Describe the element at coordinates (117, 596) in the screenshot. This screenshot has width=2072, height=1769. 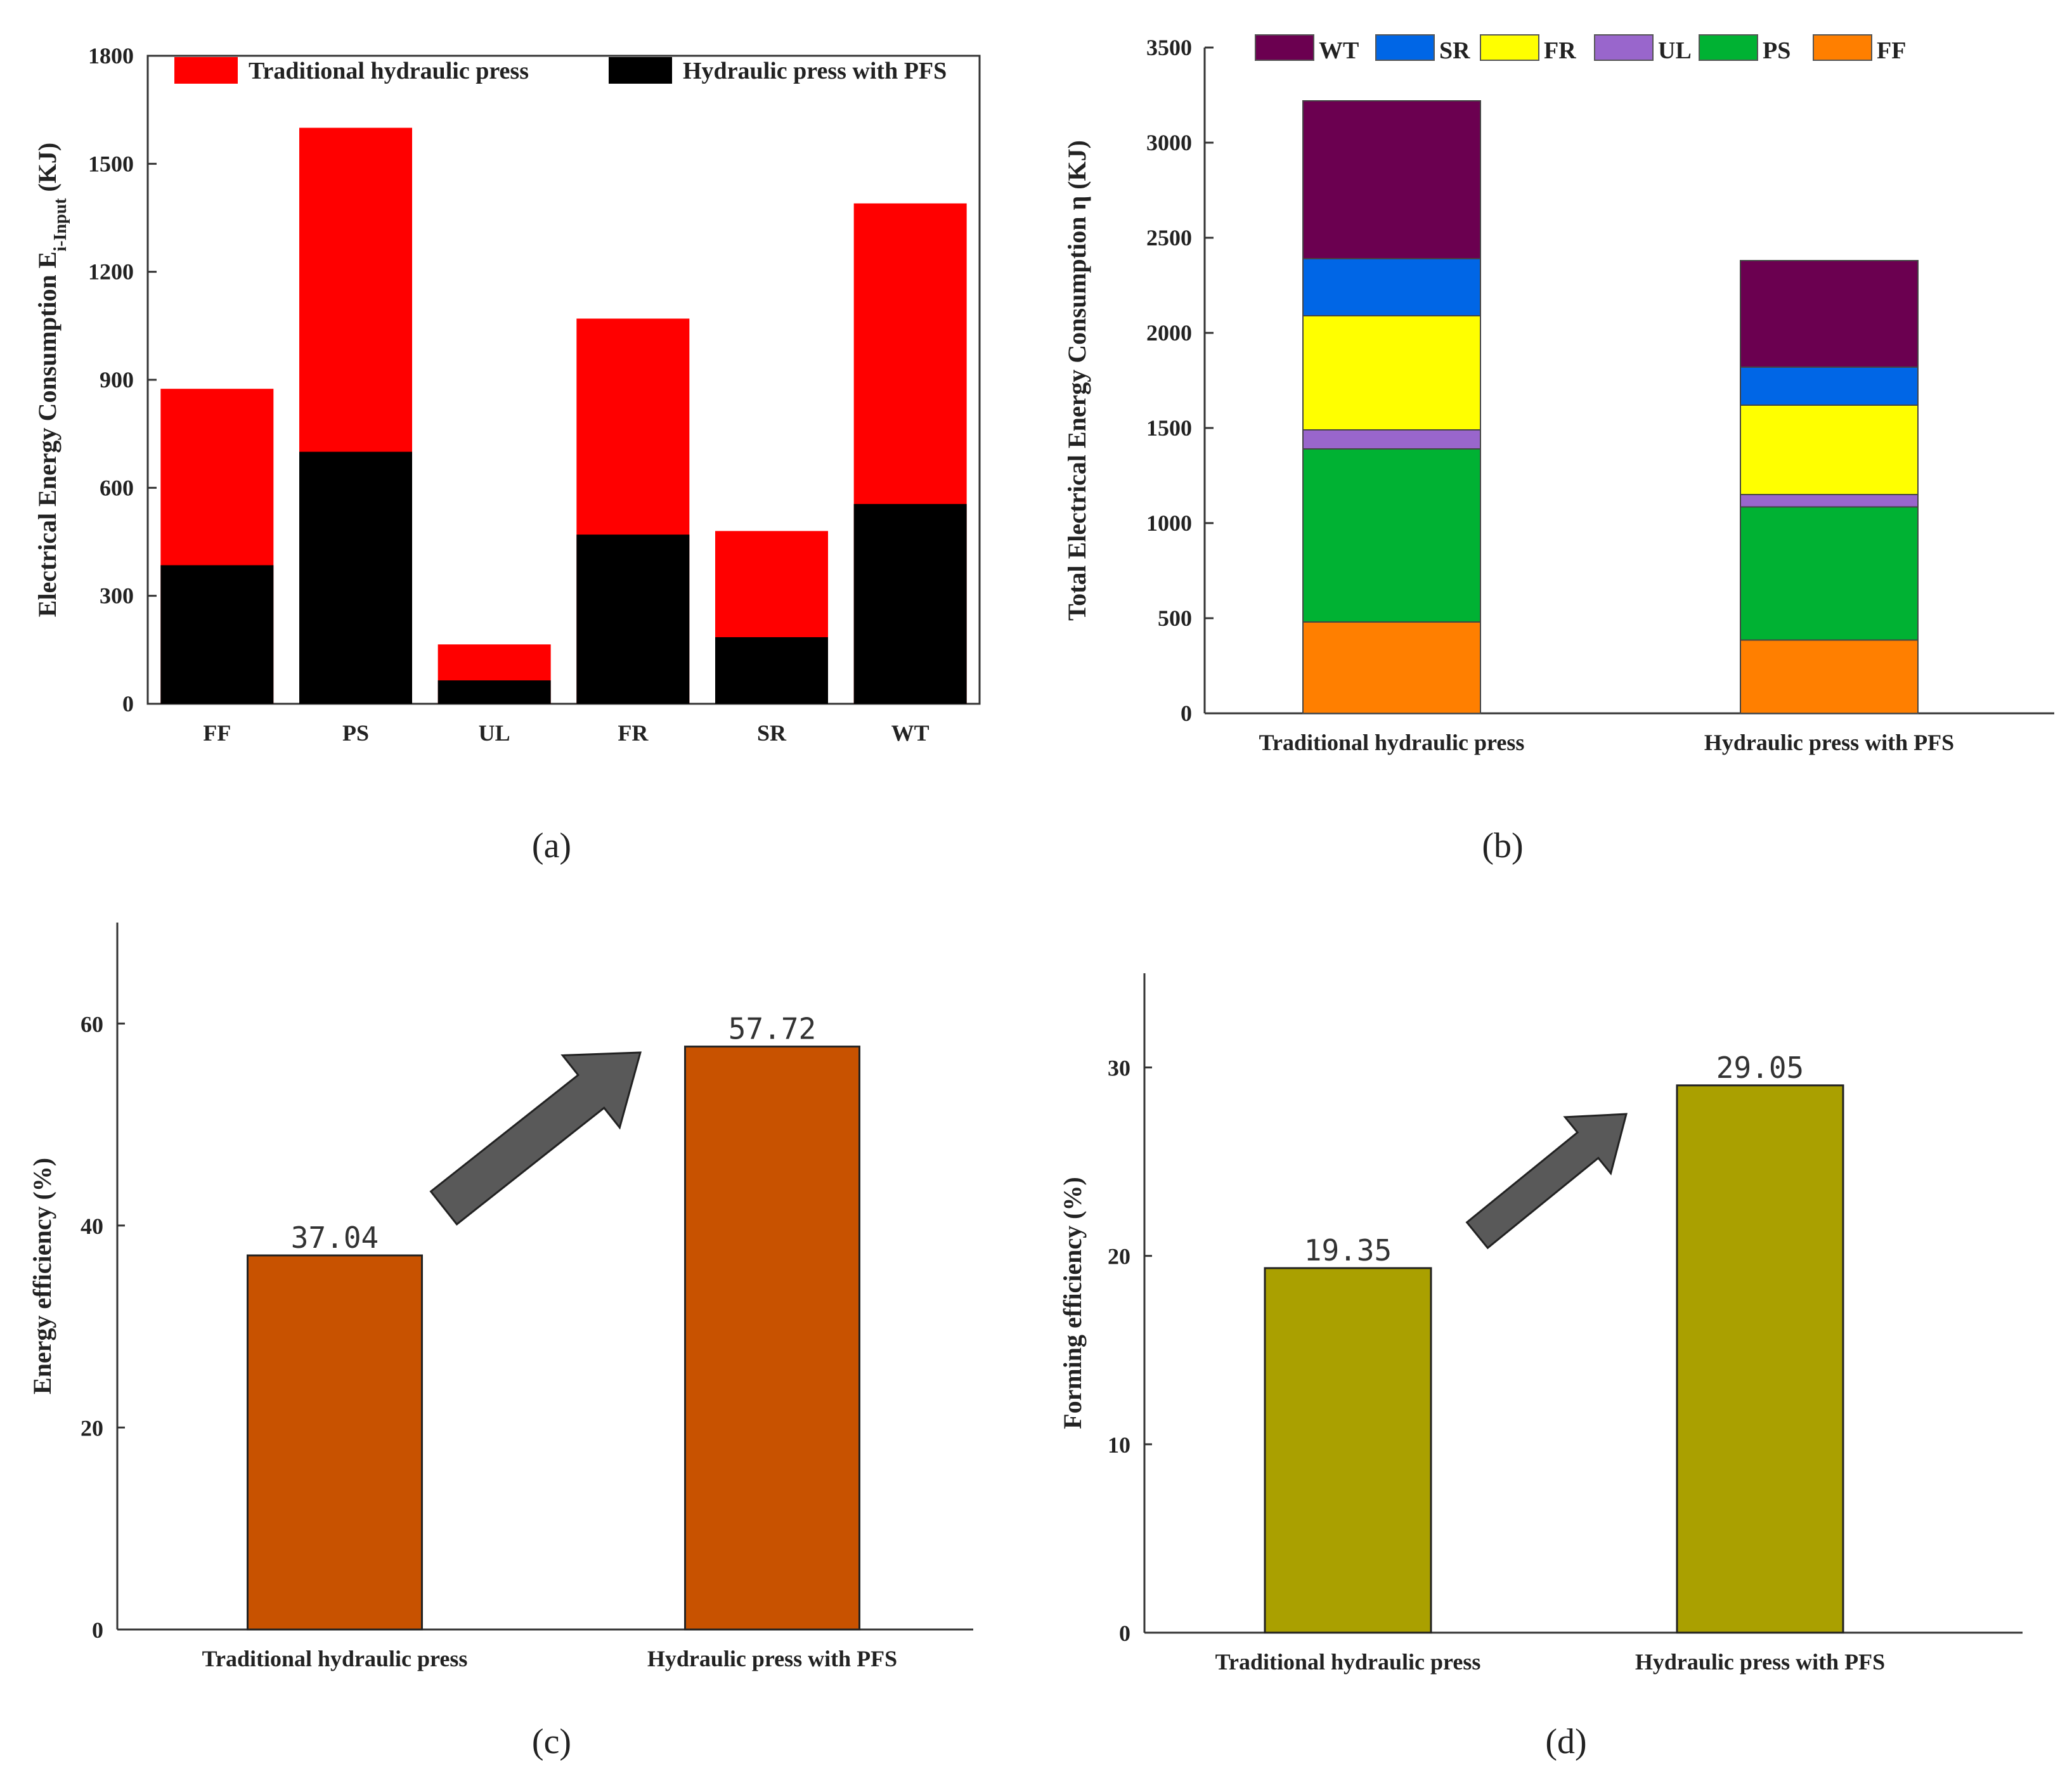
I see `y-tick-label: 300` at that location.